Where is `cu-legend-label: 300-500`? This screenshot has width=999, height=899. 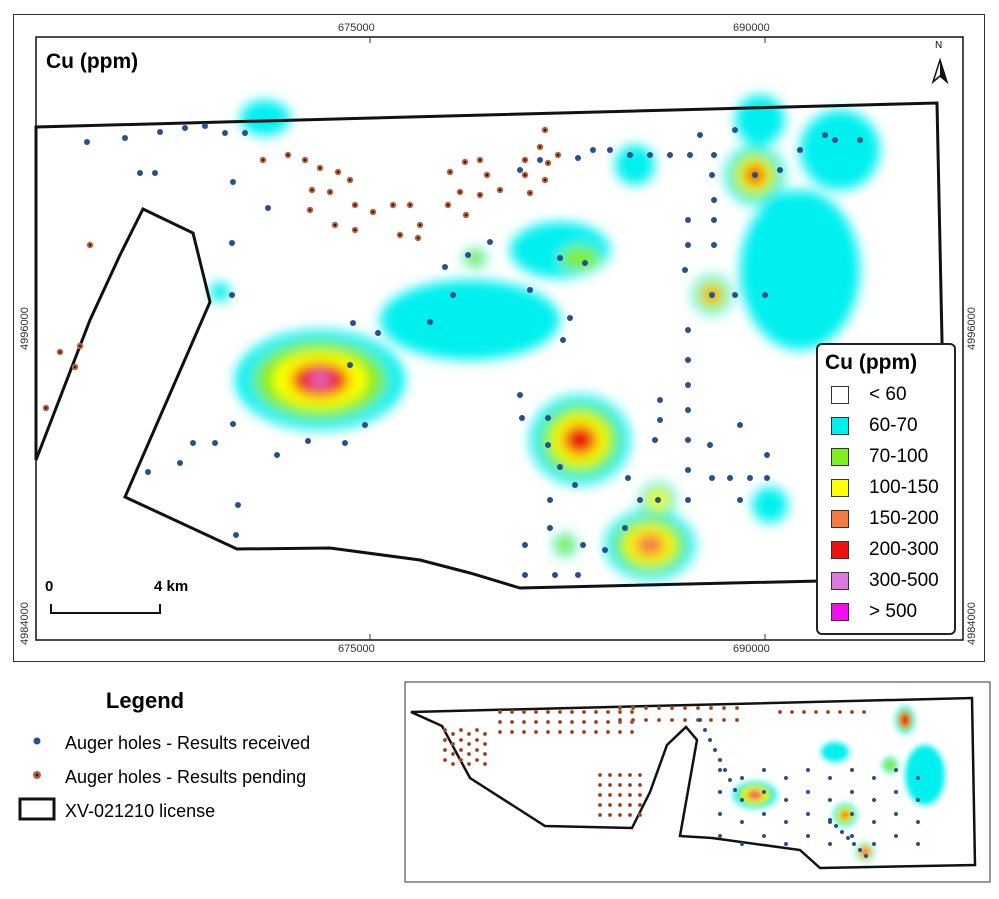 cu-legend-label: 300-500 is located at coordinates (904, 580).